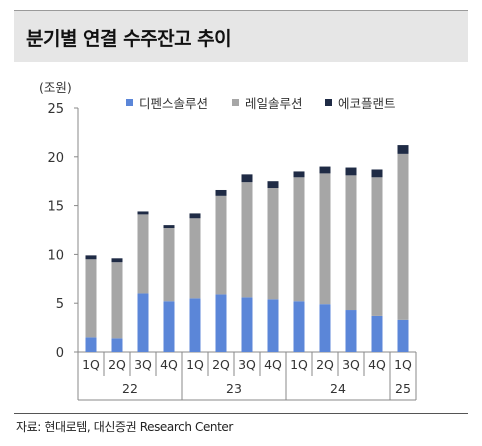 Image resolution: width=482 pixels, height=446 pixels. What do you see at coordinates (55, 255) in the screenshot?
I see `y-tick-label: 10` at bounding box center [55, 255].